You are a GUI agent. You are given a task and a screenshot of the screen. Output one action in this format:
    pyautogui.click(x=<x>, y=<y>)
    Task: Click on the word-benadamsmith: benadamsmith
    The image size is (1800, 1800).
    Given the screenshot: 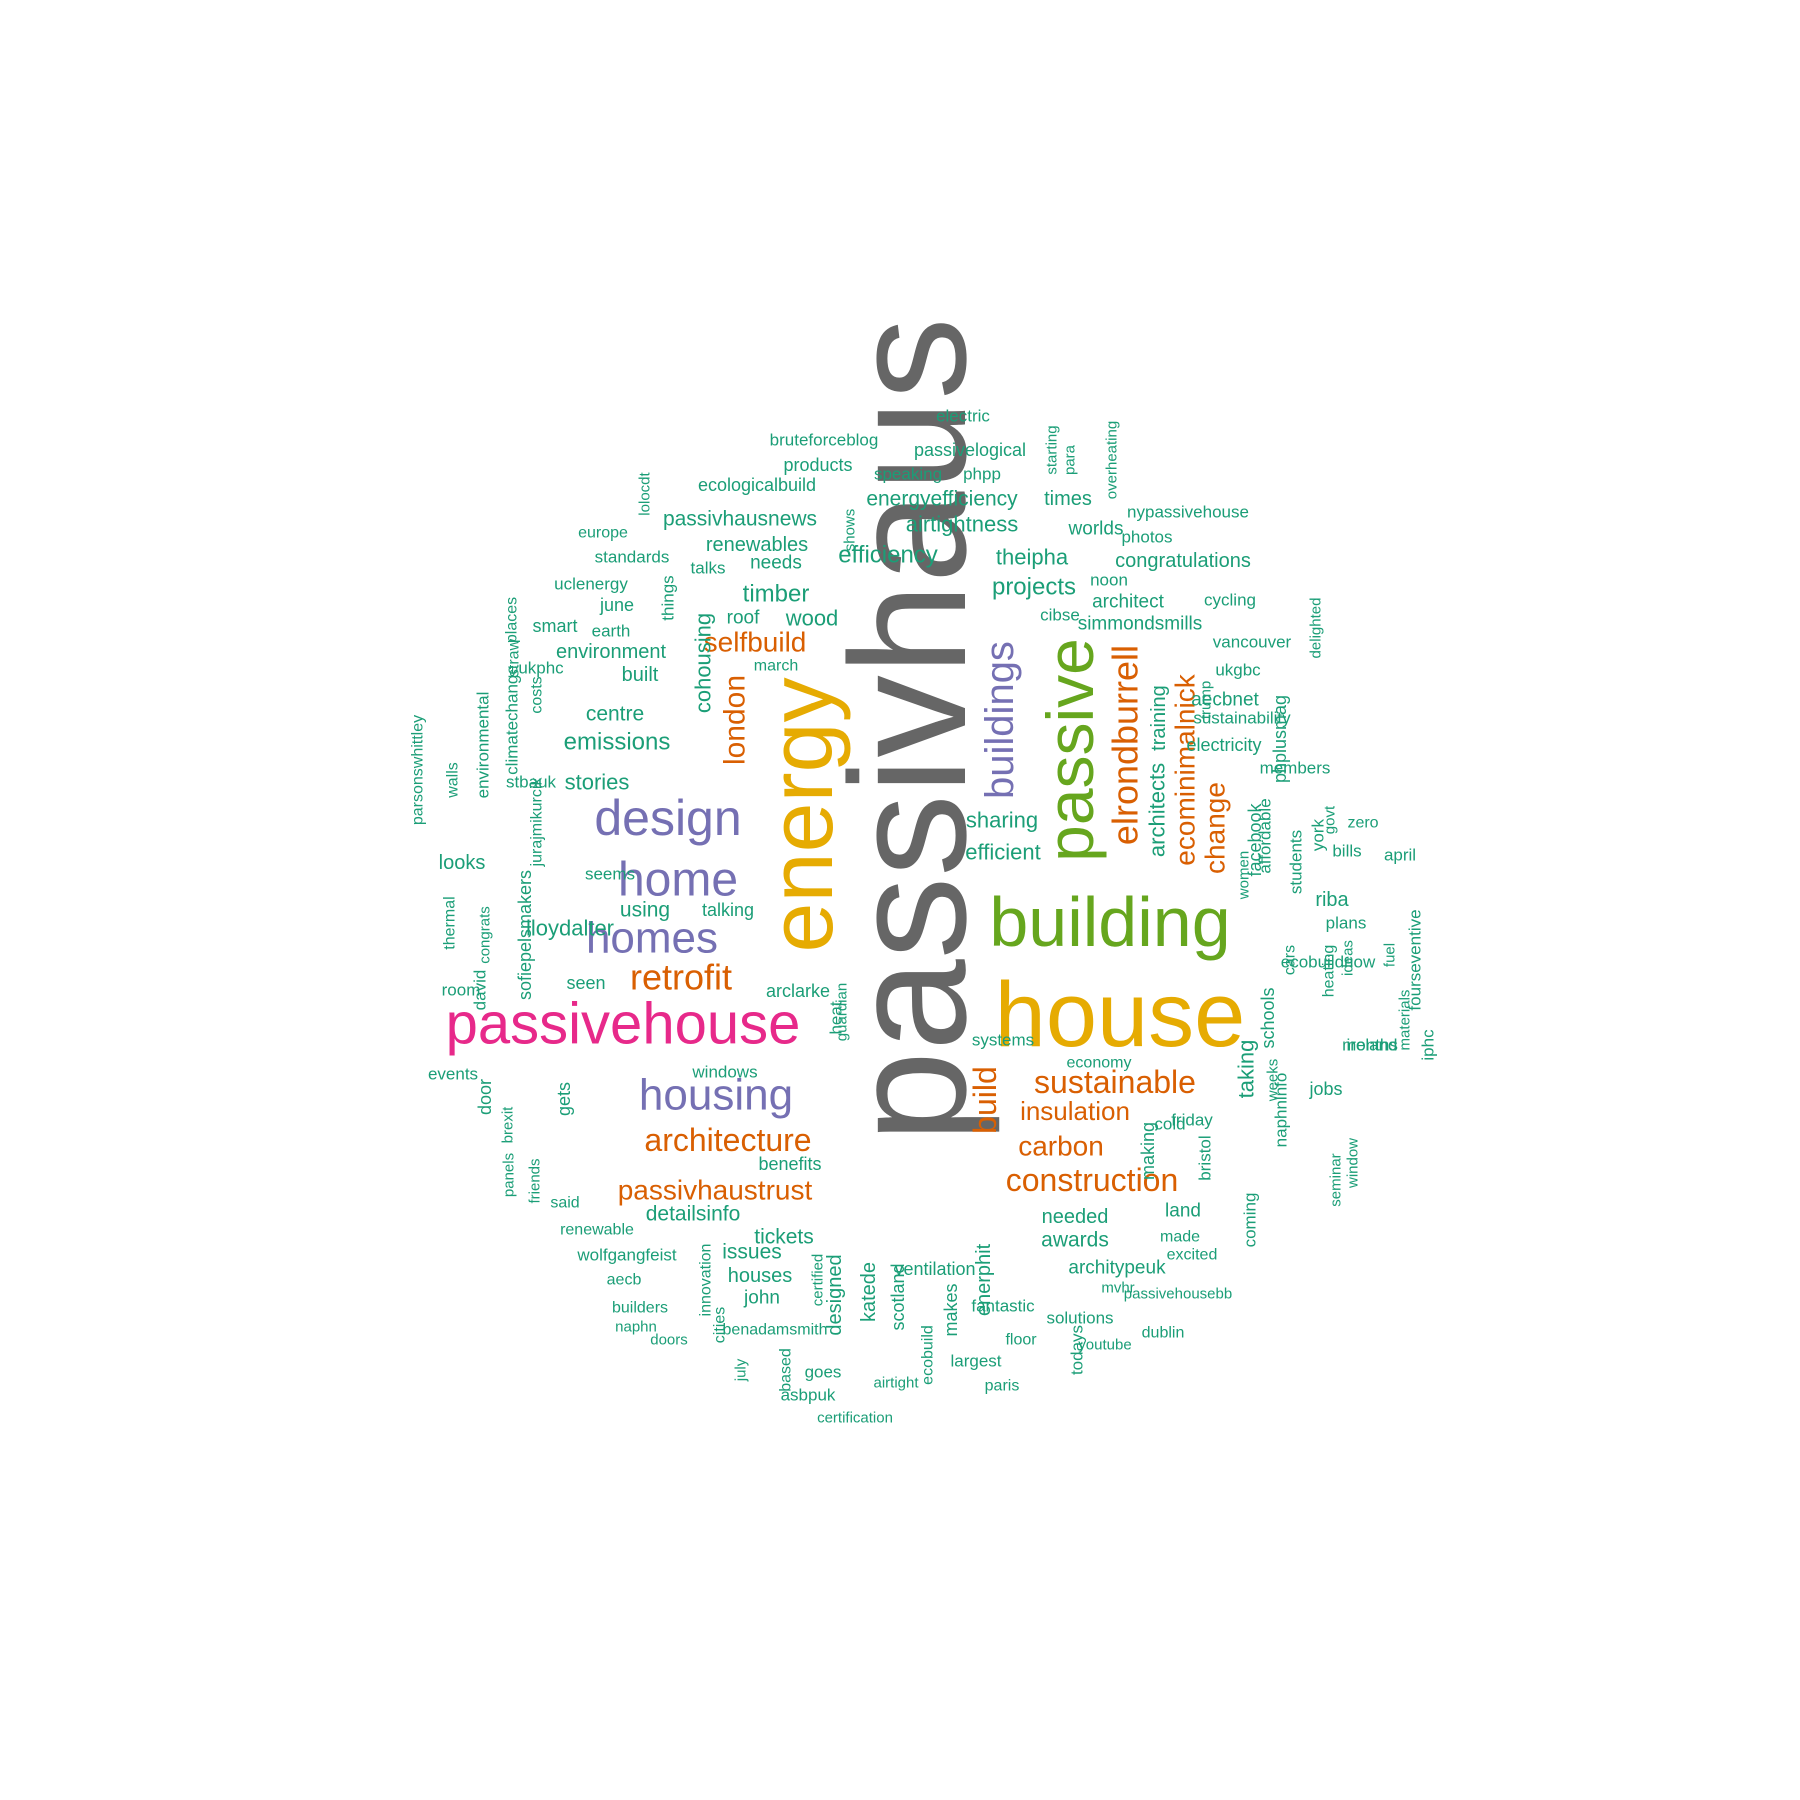 What is the action you would take?
    pyautogui.click(x=775, y=1330)
    